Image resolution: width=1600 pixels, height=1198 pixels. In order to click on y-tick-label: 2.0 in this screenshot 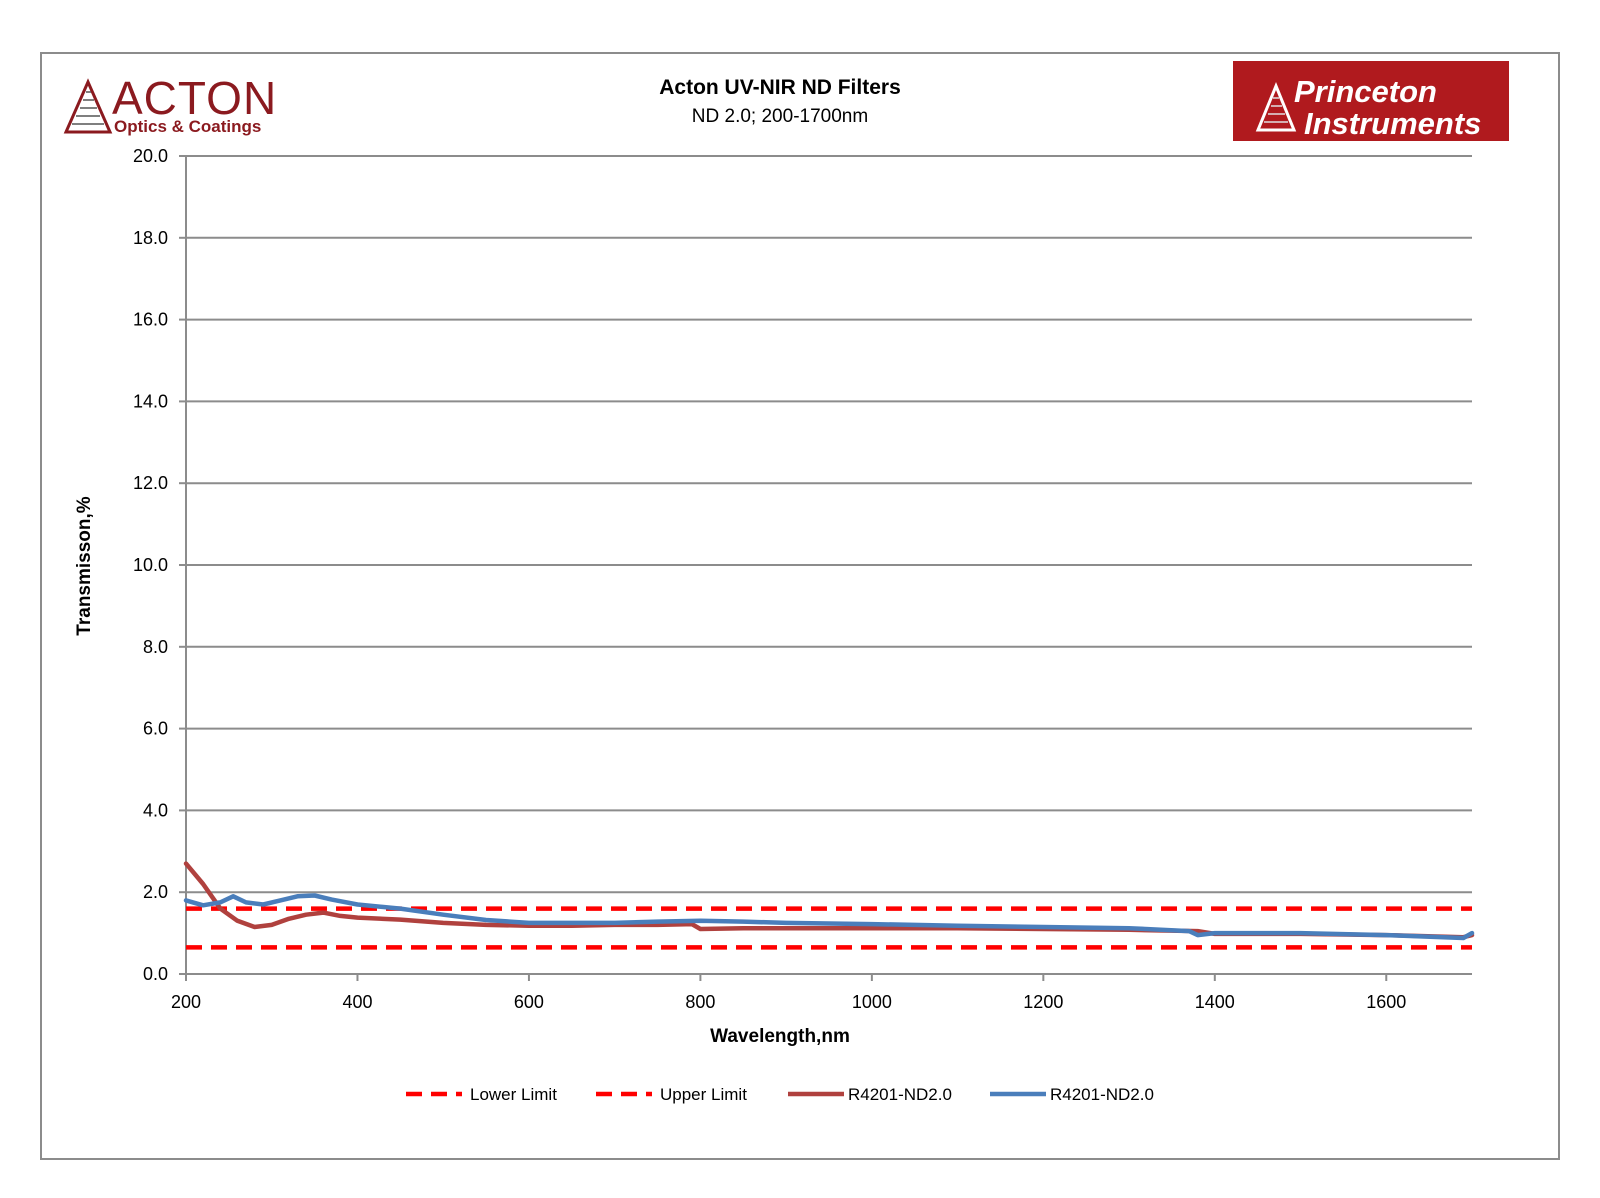, I will do `click(155, 892)`.